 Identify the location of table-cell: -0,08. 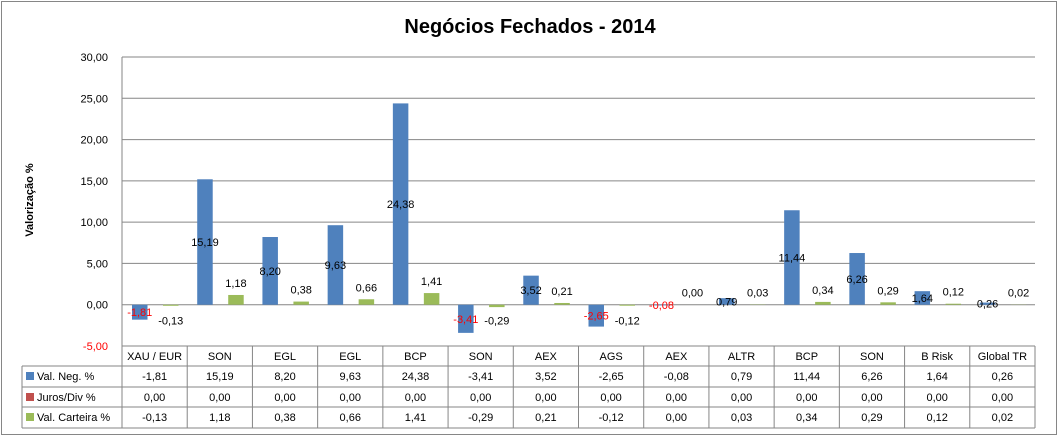
(676, 377).